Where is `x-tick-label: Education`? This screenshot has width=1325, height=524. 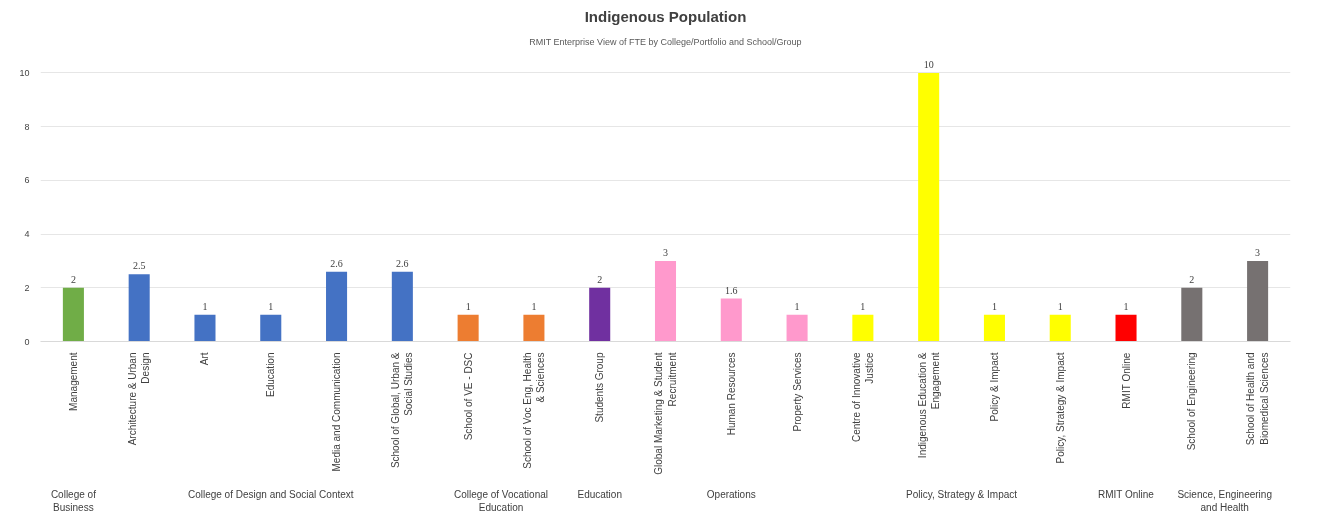
x-tick-label: Education is located at coordinates (271, 374).